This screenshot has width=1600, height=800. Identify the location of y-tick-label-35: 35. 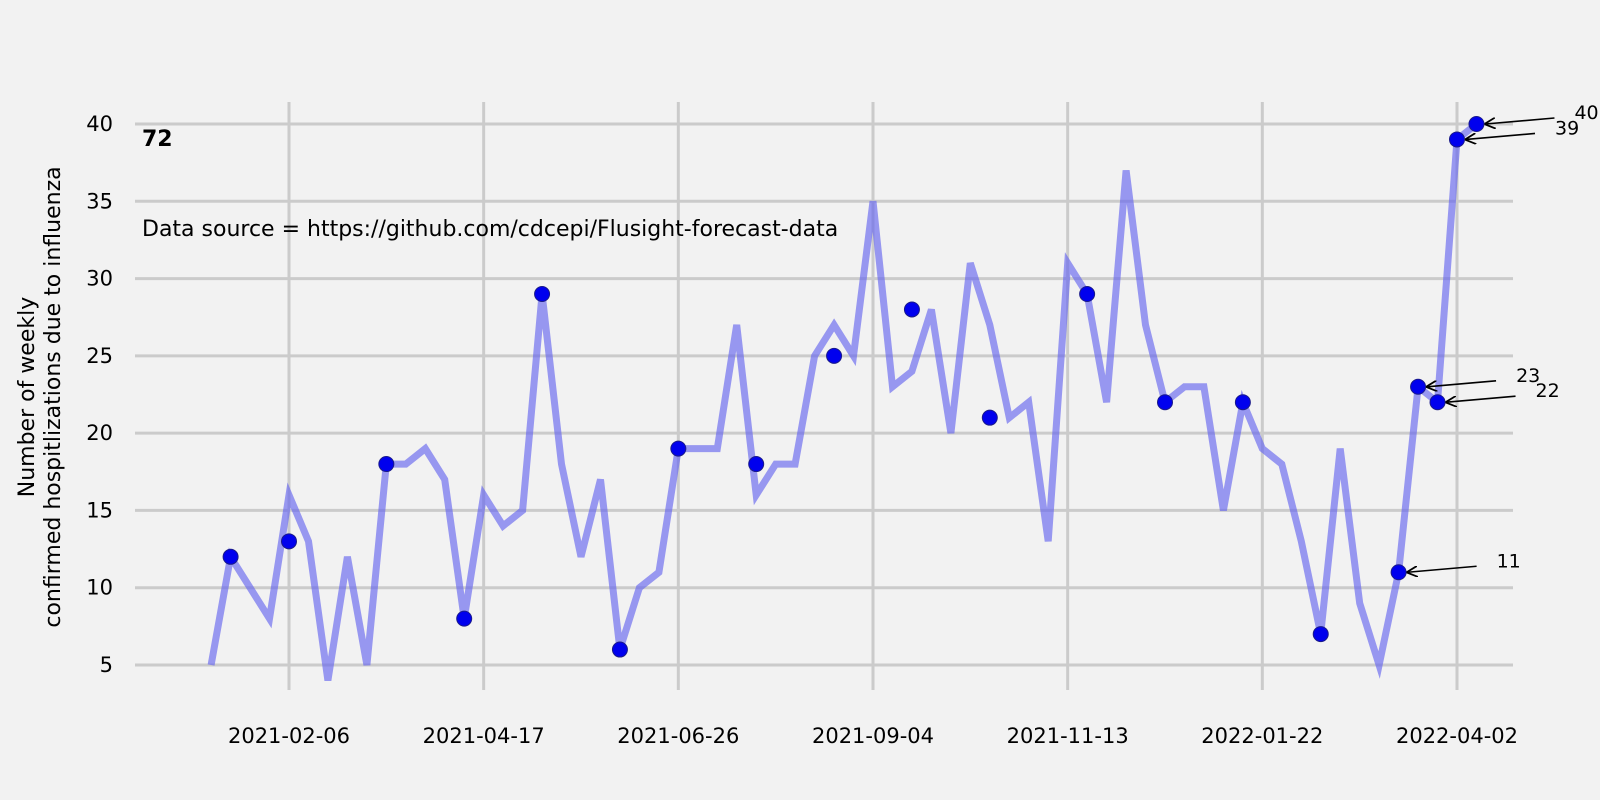
(99, 201).